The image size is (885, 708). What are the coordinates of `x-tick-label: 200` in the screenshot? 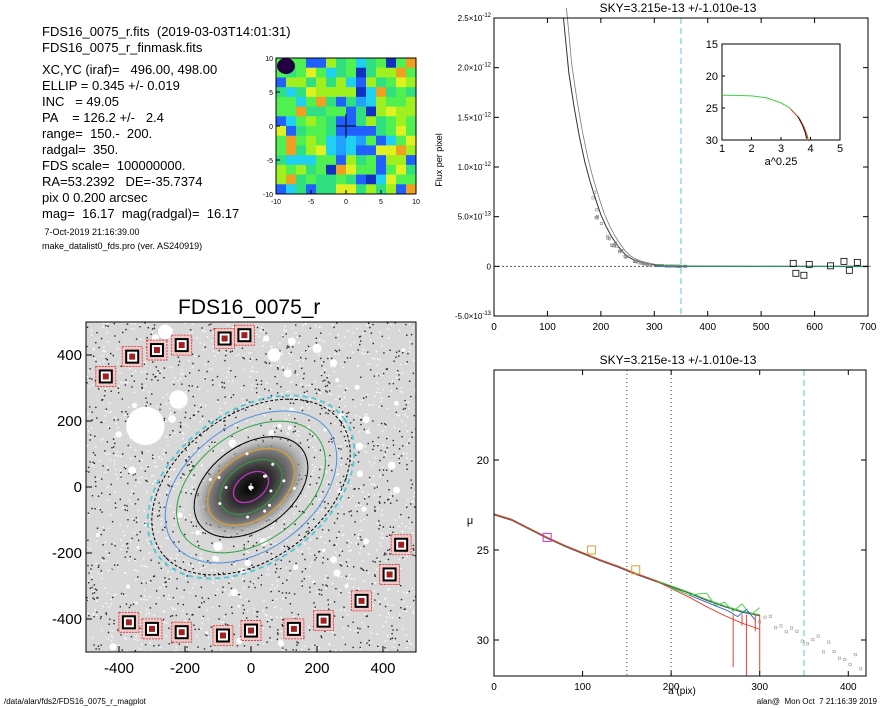 It's located at (316, 668).